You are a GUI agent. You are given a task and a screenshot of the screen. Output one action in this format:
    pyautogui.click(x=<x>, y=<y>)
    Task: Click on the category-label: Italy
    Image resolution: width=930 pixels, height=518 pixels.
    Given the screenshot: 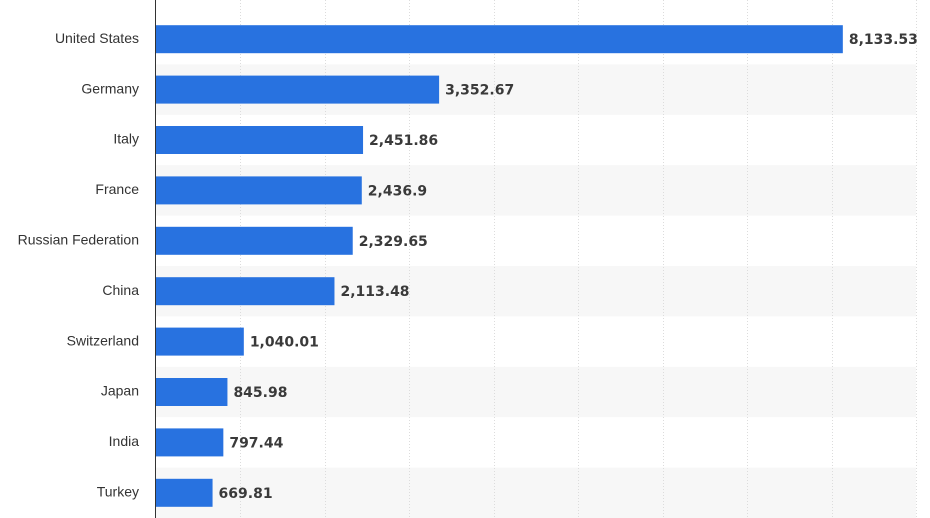 What is the action you would take?
    pyautogui.click(x=126, y=139)
    